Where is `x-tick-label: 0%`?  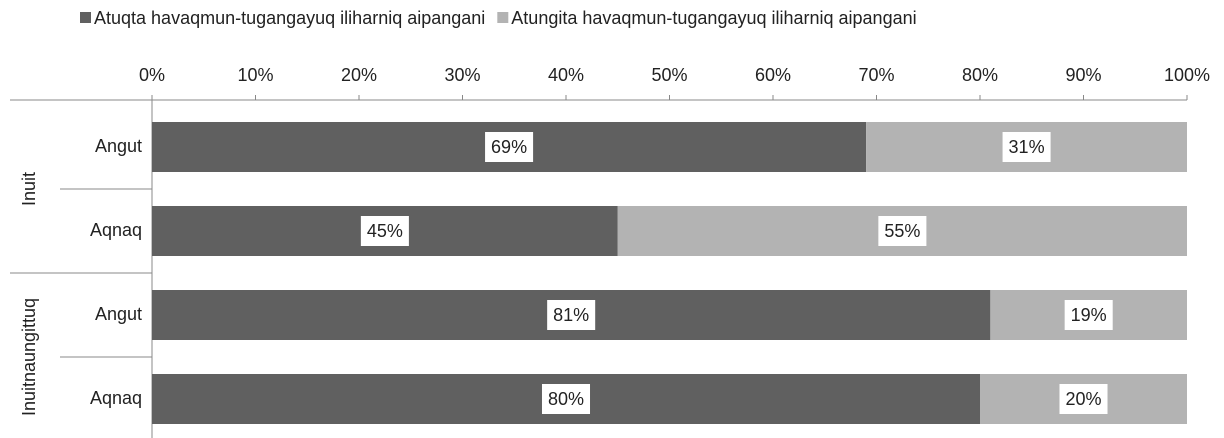
x-tick-label: 0% is located at coordinates (152, 75).